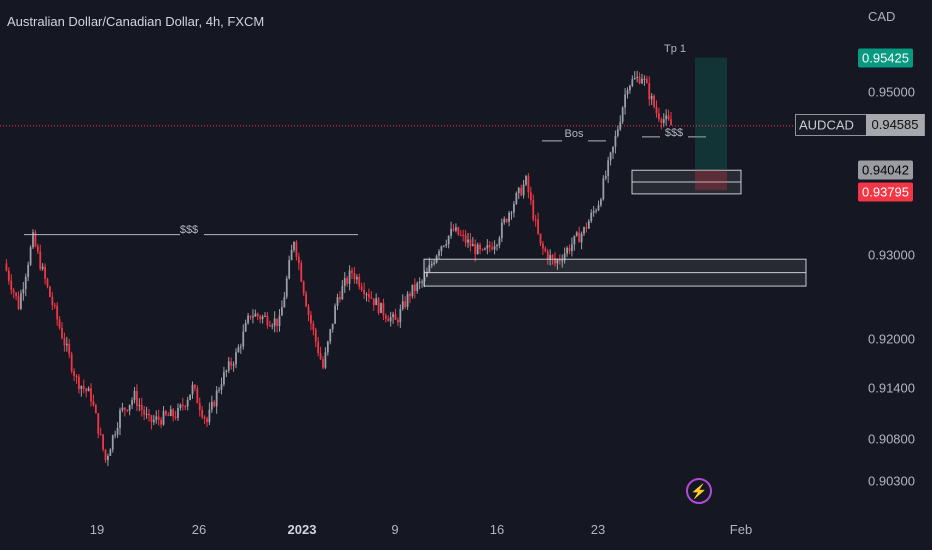 This screenshot has height=550, width=932. What do you see at coordinates (497, 529) in the screenshot?
I see `x-tick-label: 16` at bounding box center [497, 529].